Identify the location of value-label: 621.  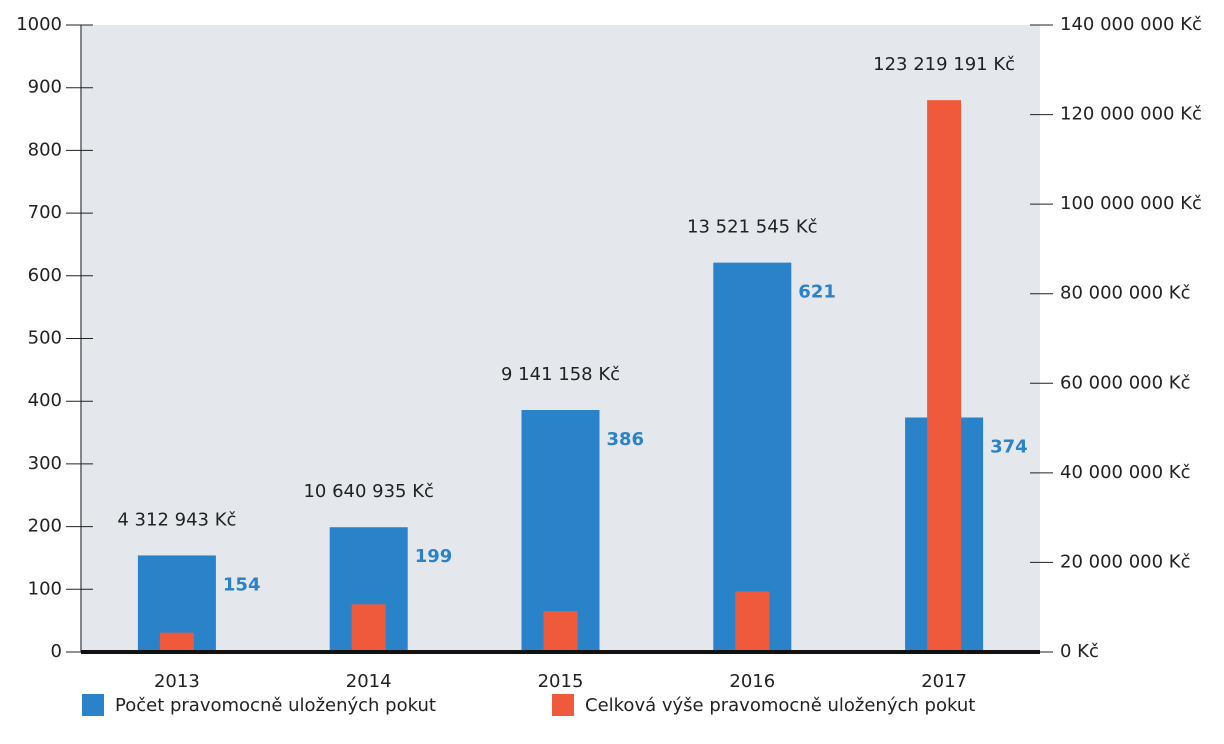
(817, 292).